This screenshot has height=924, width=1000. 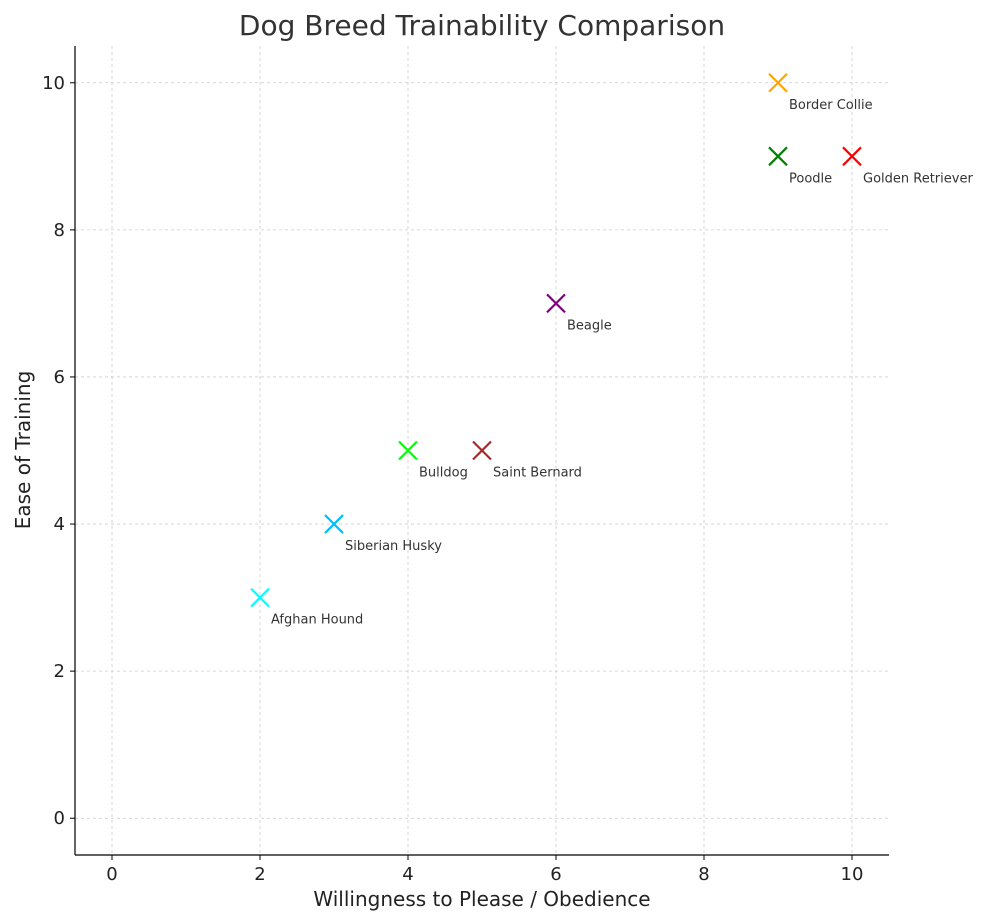 What do you see at coordinates (259, 874) in the screenshot?
I see `x-tick-label: 2` at bounding box center [259, 874].